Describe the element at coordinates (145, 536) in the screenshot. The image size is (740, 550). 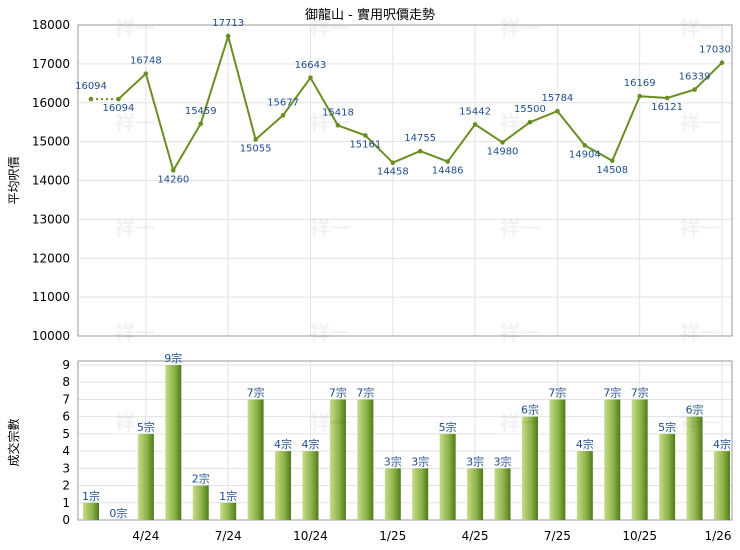
I see `x-tick-label: 4/24` at that location.